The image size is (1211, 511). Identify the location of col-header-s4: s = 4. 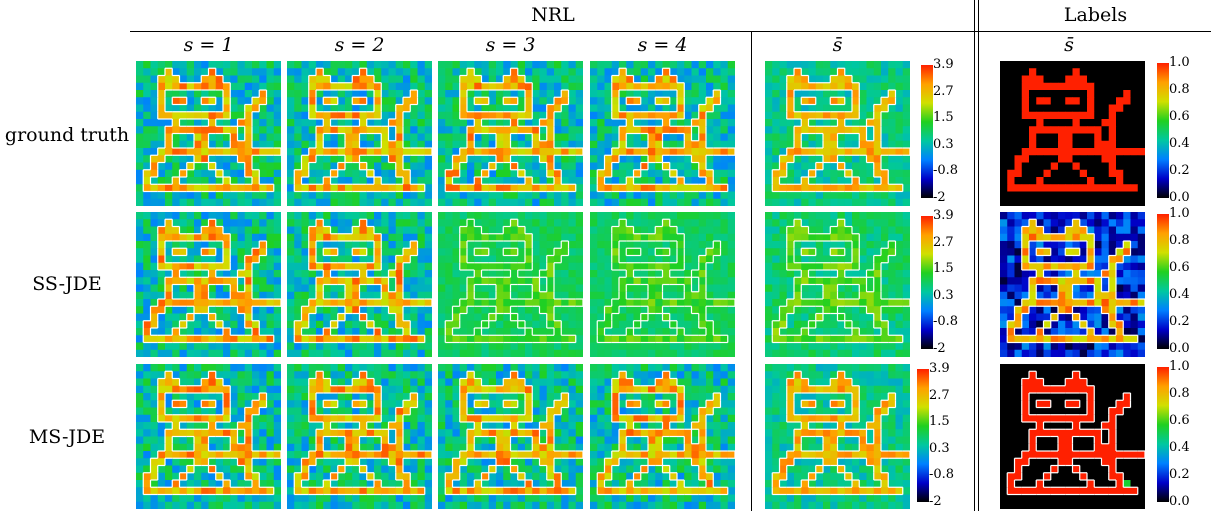
(662, 45).